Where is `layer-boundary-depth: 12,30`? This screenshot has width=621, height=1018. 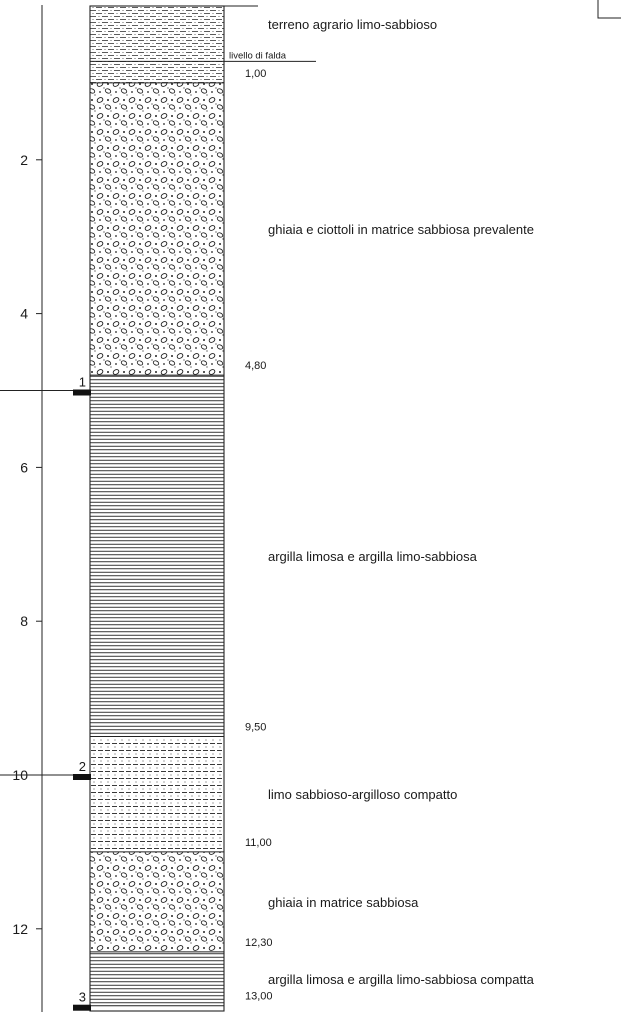
layer-boundary-depth: 12,30 is located at coordinates (259, 943).